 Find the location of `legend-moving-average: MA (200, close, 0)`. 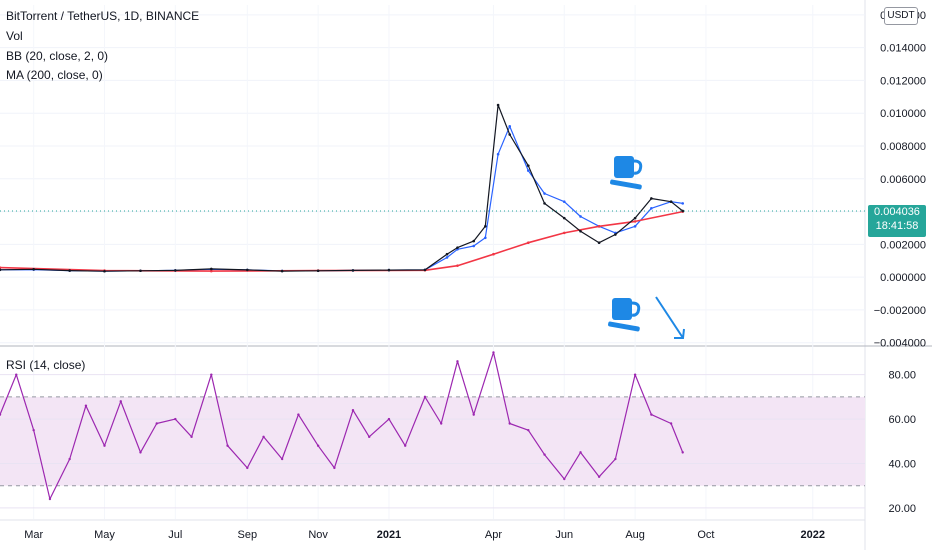

legend-moving-average: MA (200, close, 0) is located at coordinates (54, 75).